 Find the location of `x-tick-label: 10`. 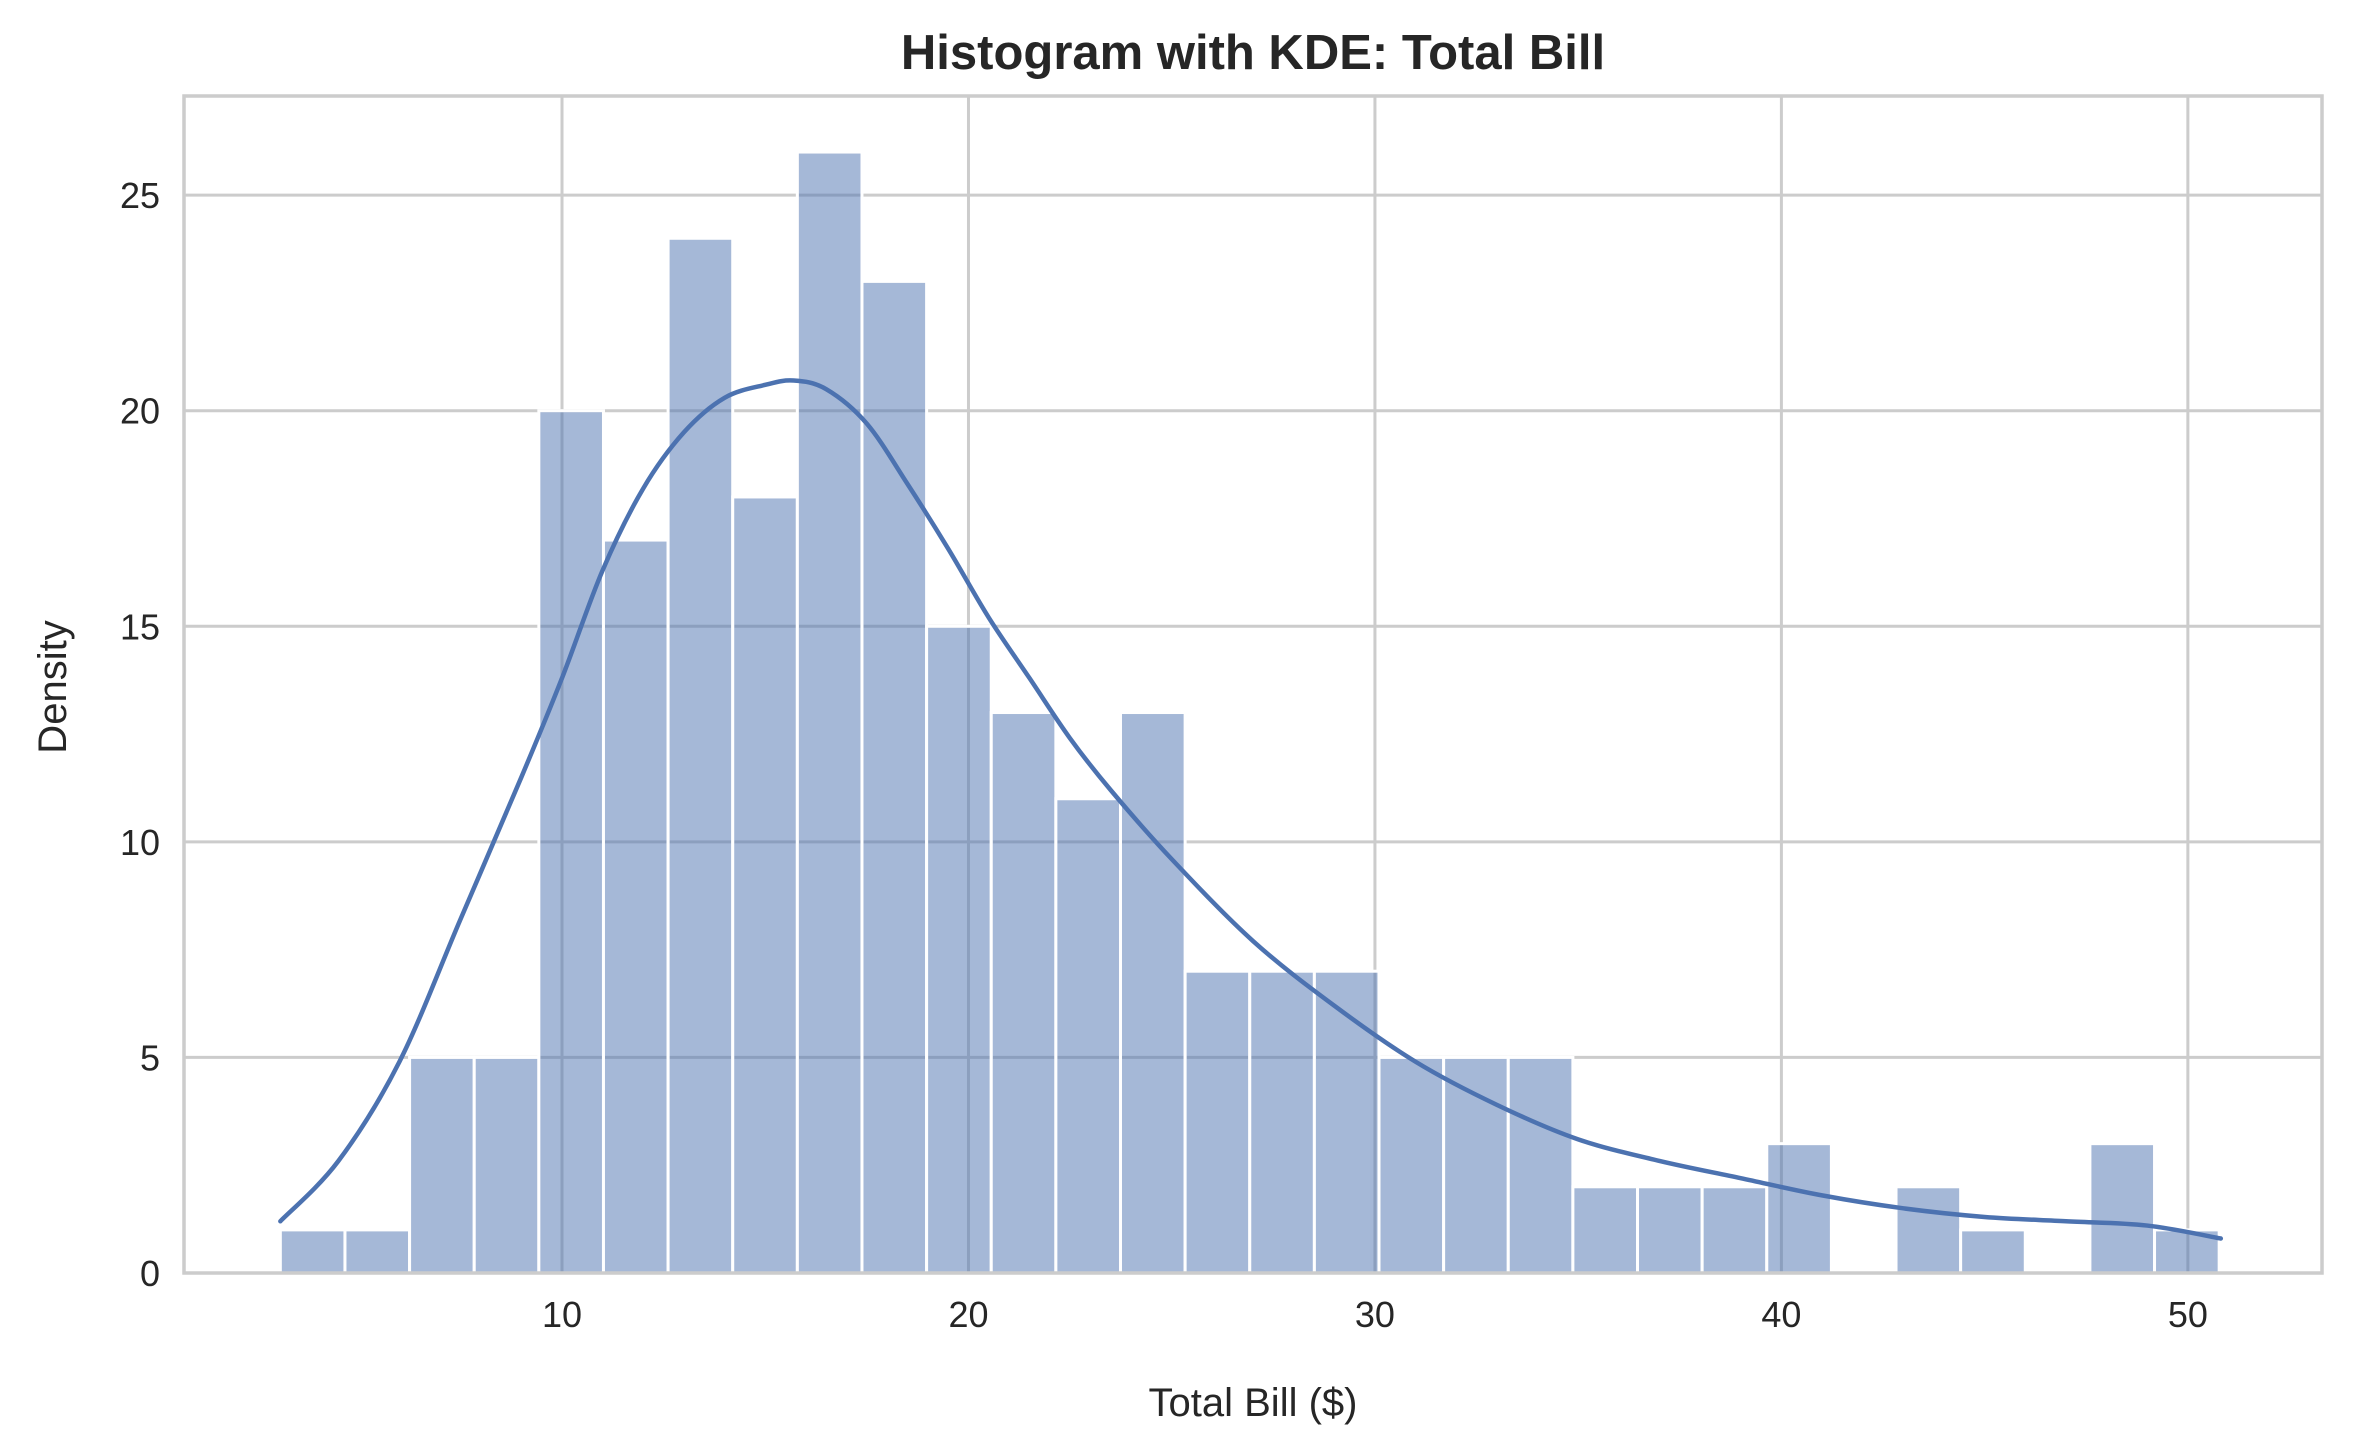

x-tick-label: 10 is located at coordinates (562, 1314).